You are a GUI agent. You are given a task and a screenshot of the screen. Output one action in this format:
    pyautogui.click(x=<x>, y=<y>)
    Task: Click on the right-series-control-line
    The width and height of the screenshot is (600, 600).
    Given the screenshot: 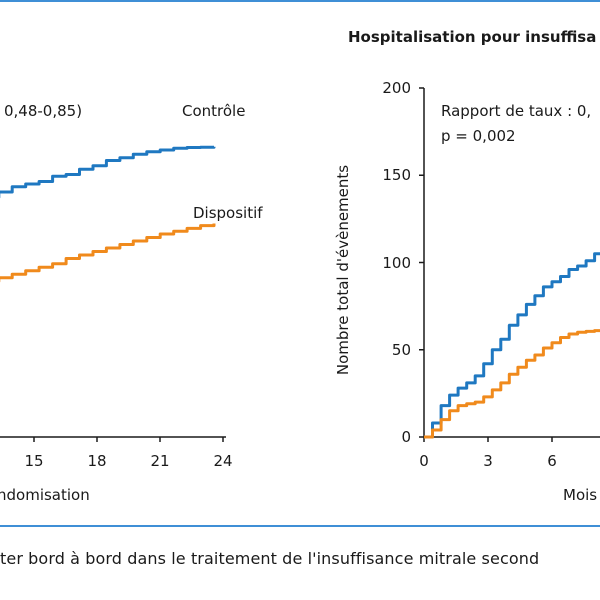 What is the action you would take?
    pyautogui.click(x=512, y=345)
    